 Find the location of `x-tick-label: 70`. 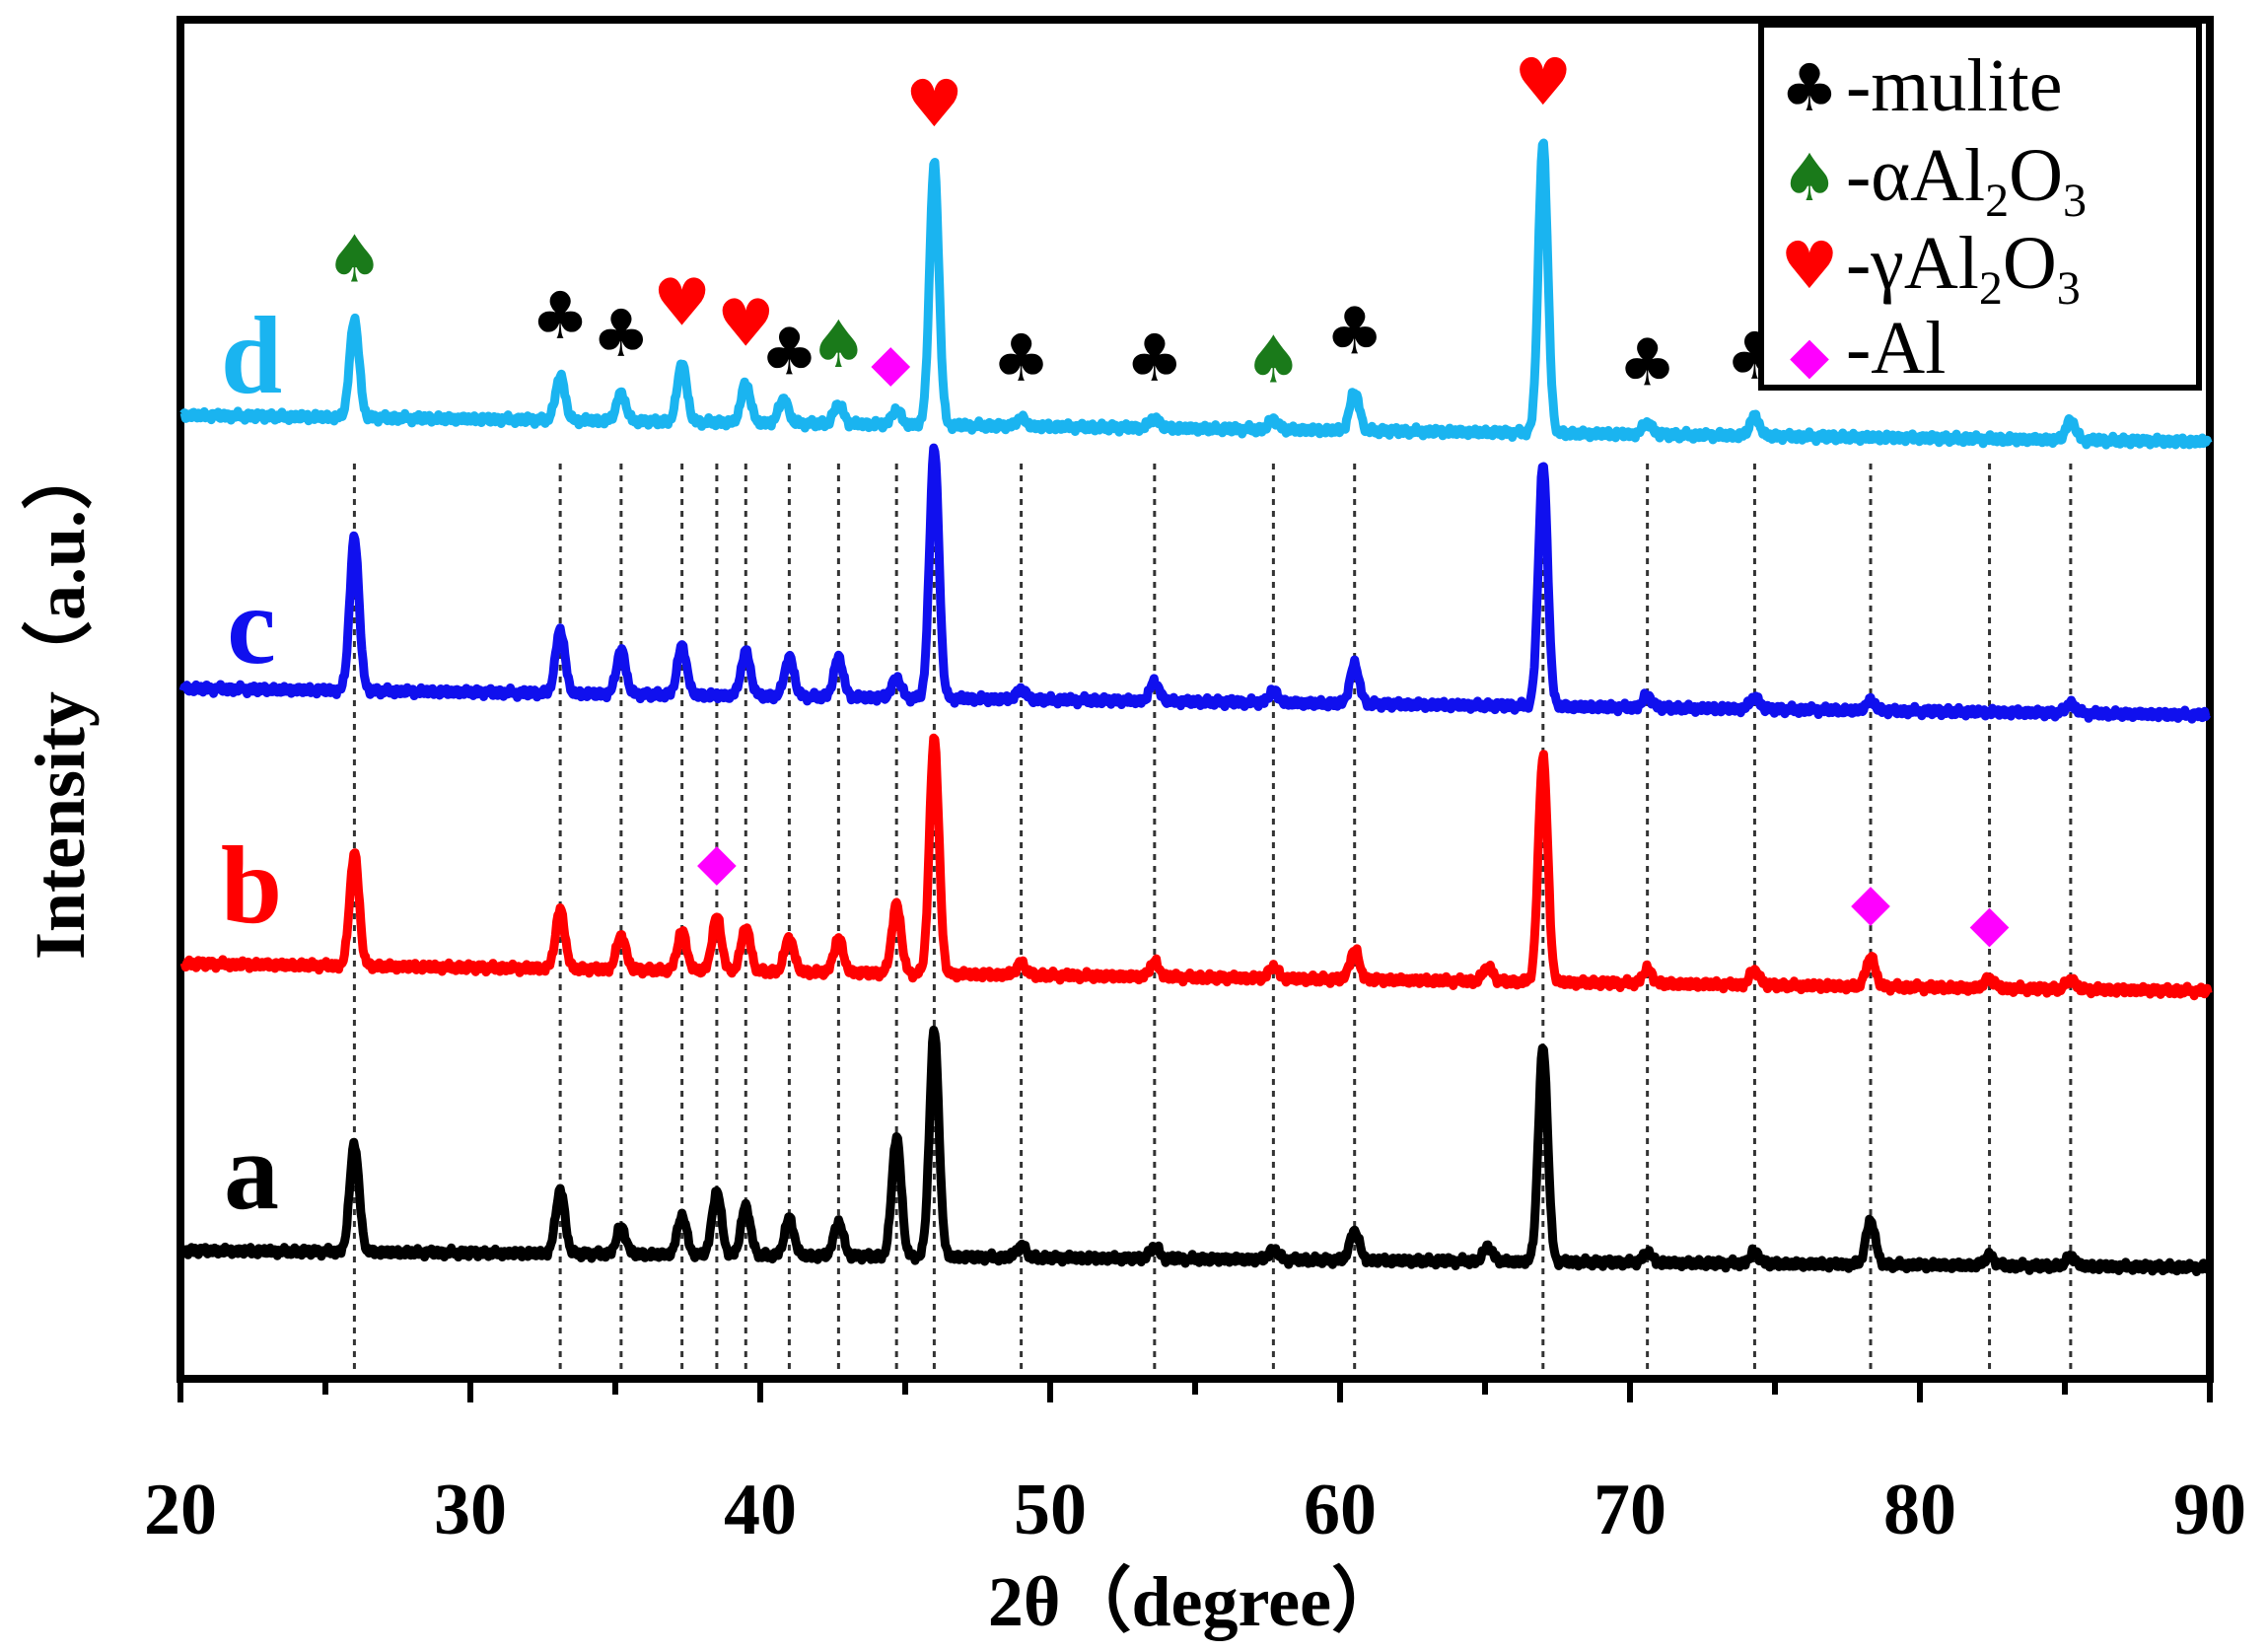

x-tick-label: 70 is located at coordinates (1630, 1510).